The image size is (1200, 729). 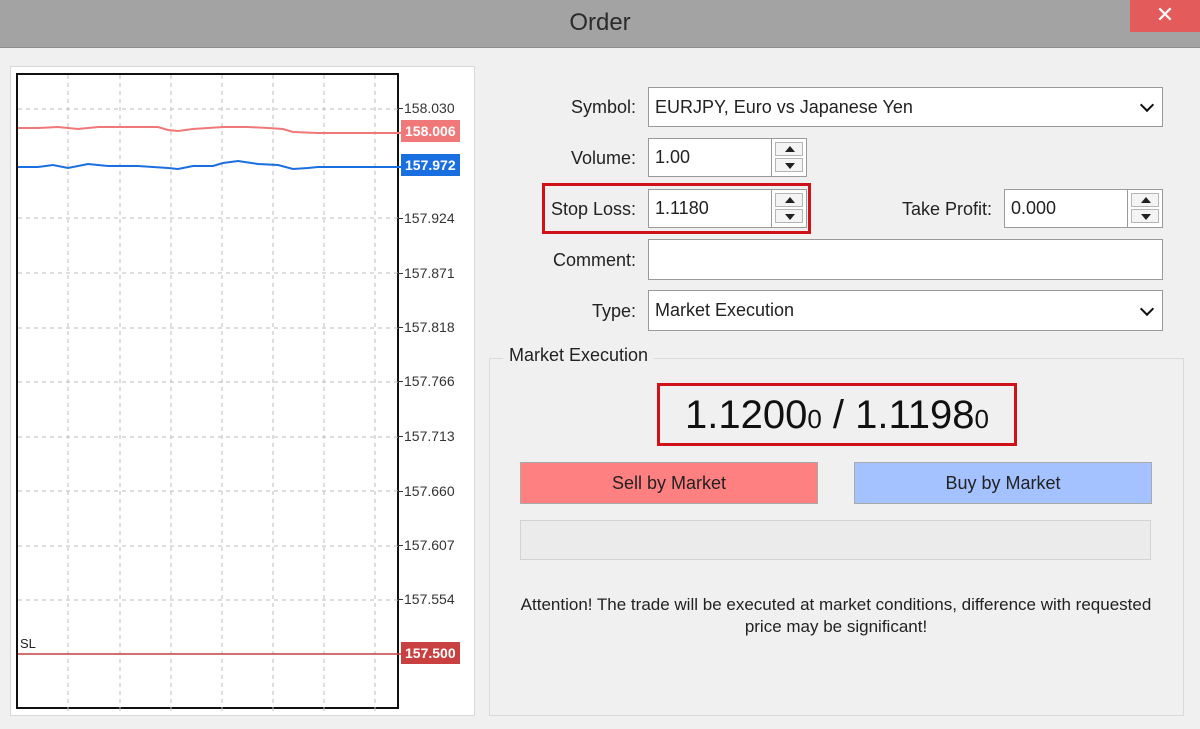 I want to click on stop-loss-highlight, so click(x=676, y=208).